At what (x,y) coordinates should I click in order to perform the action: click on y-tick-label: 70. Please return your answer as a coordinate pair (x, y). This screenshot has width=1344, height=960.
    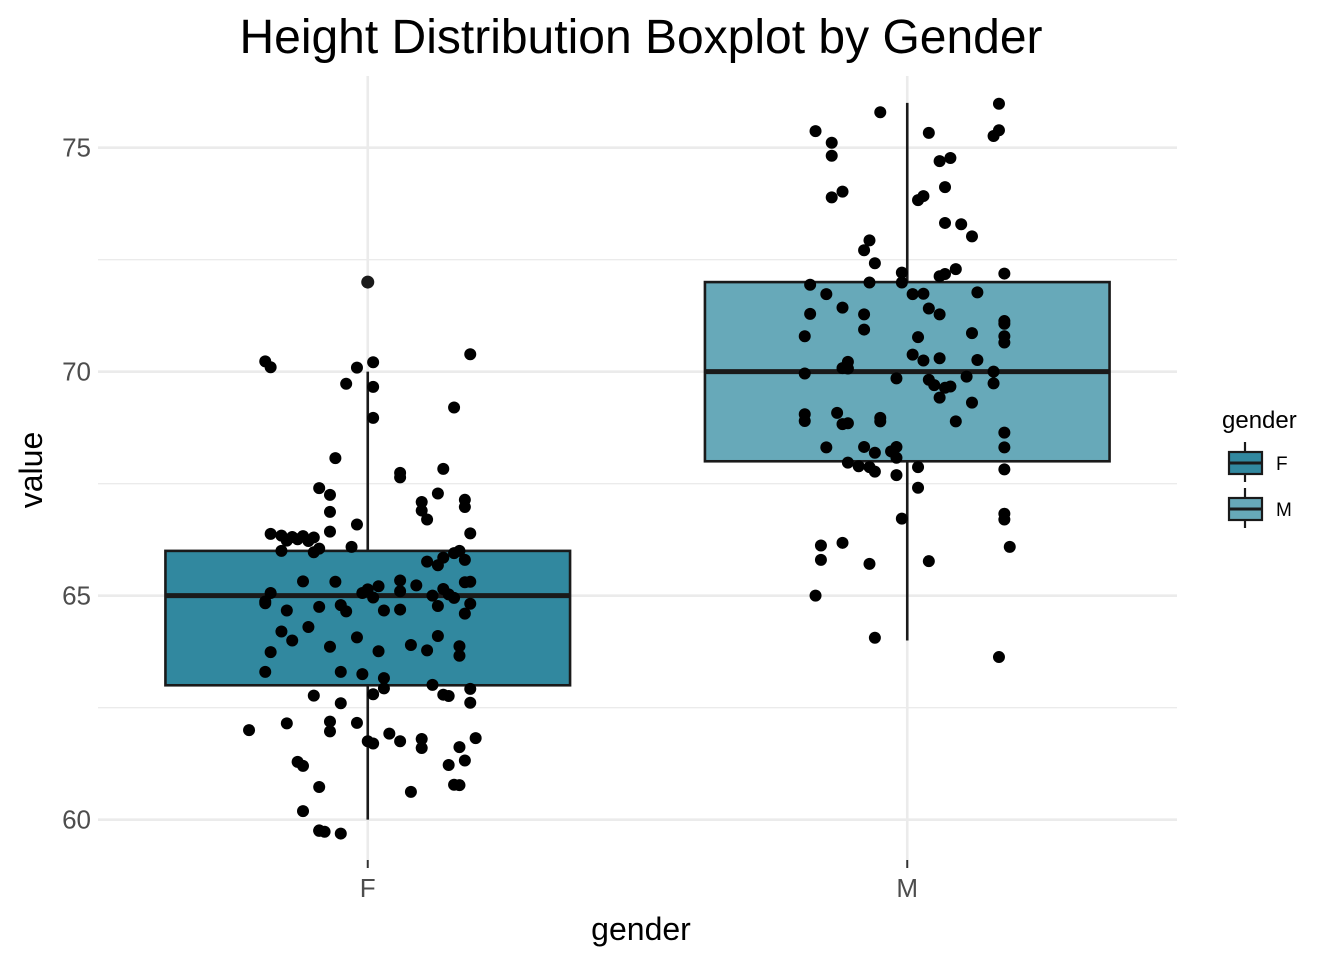
    Looking at the image, I should click on (76, 372).